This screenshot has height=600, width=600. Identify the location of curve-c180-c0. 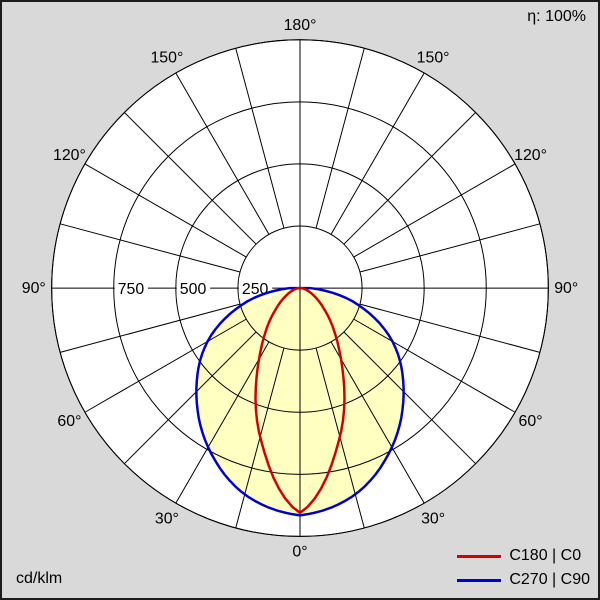
(300, 400).